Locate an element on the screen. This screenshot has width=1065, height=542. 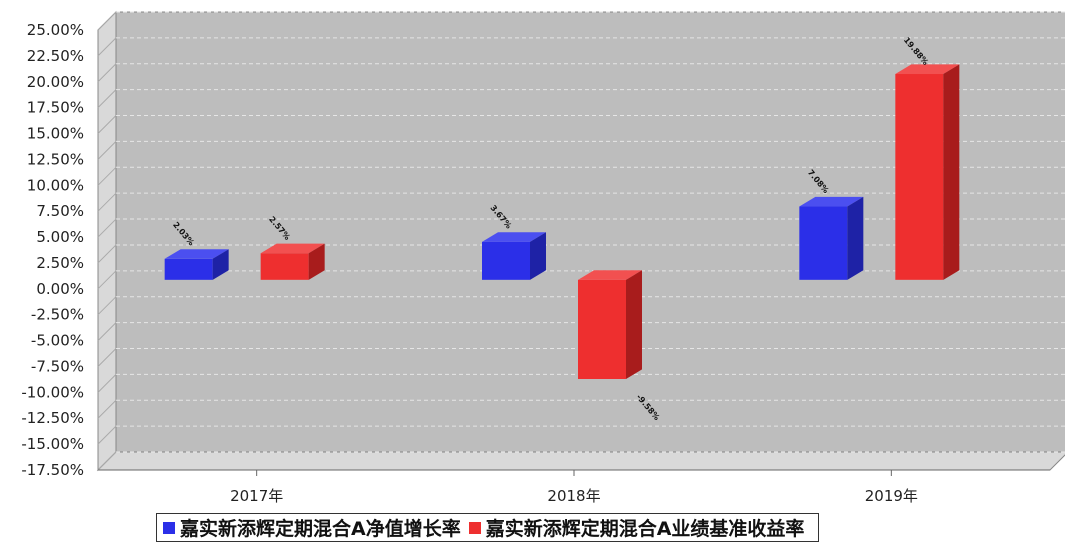
y-tick-label: -7.50% is located at coordinates (57, 366).